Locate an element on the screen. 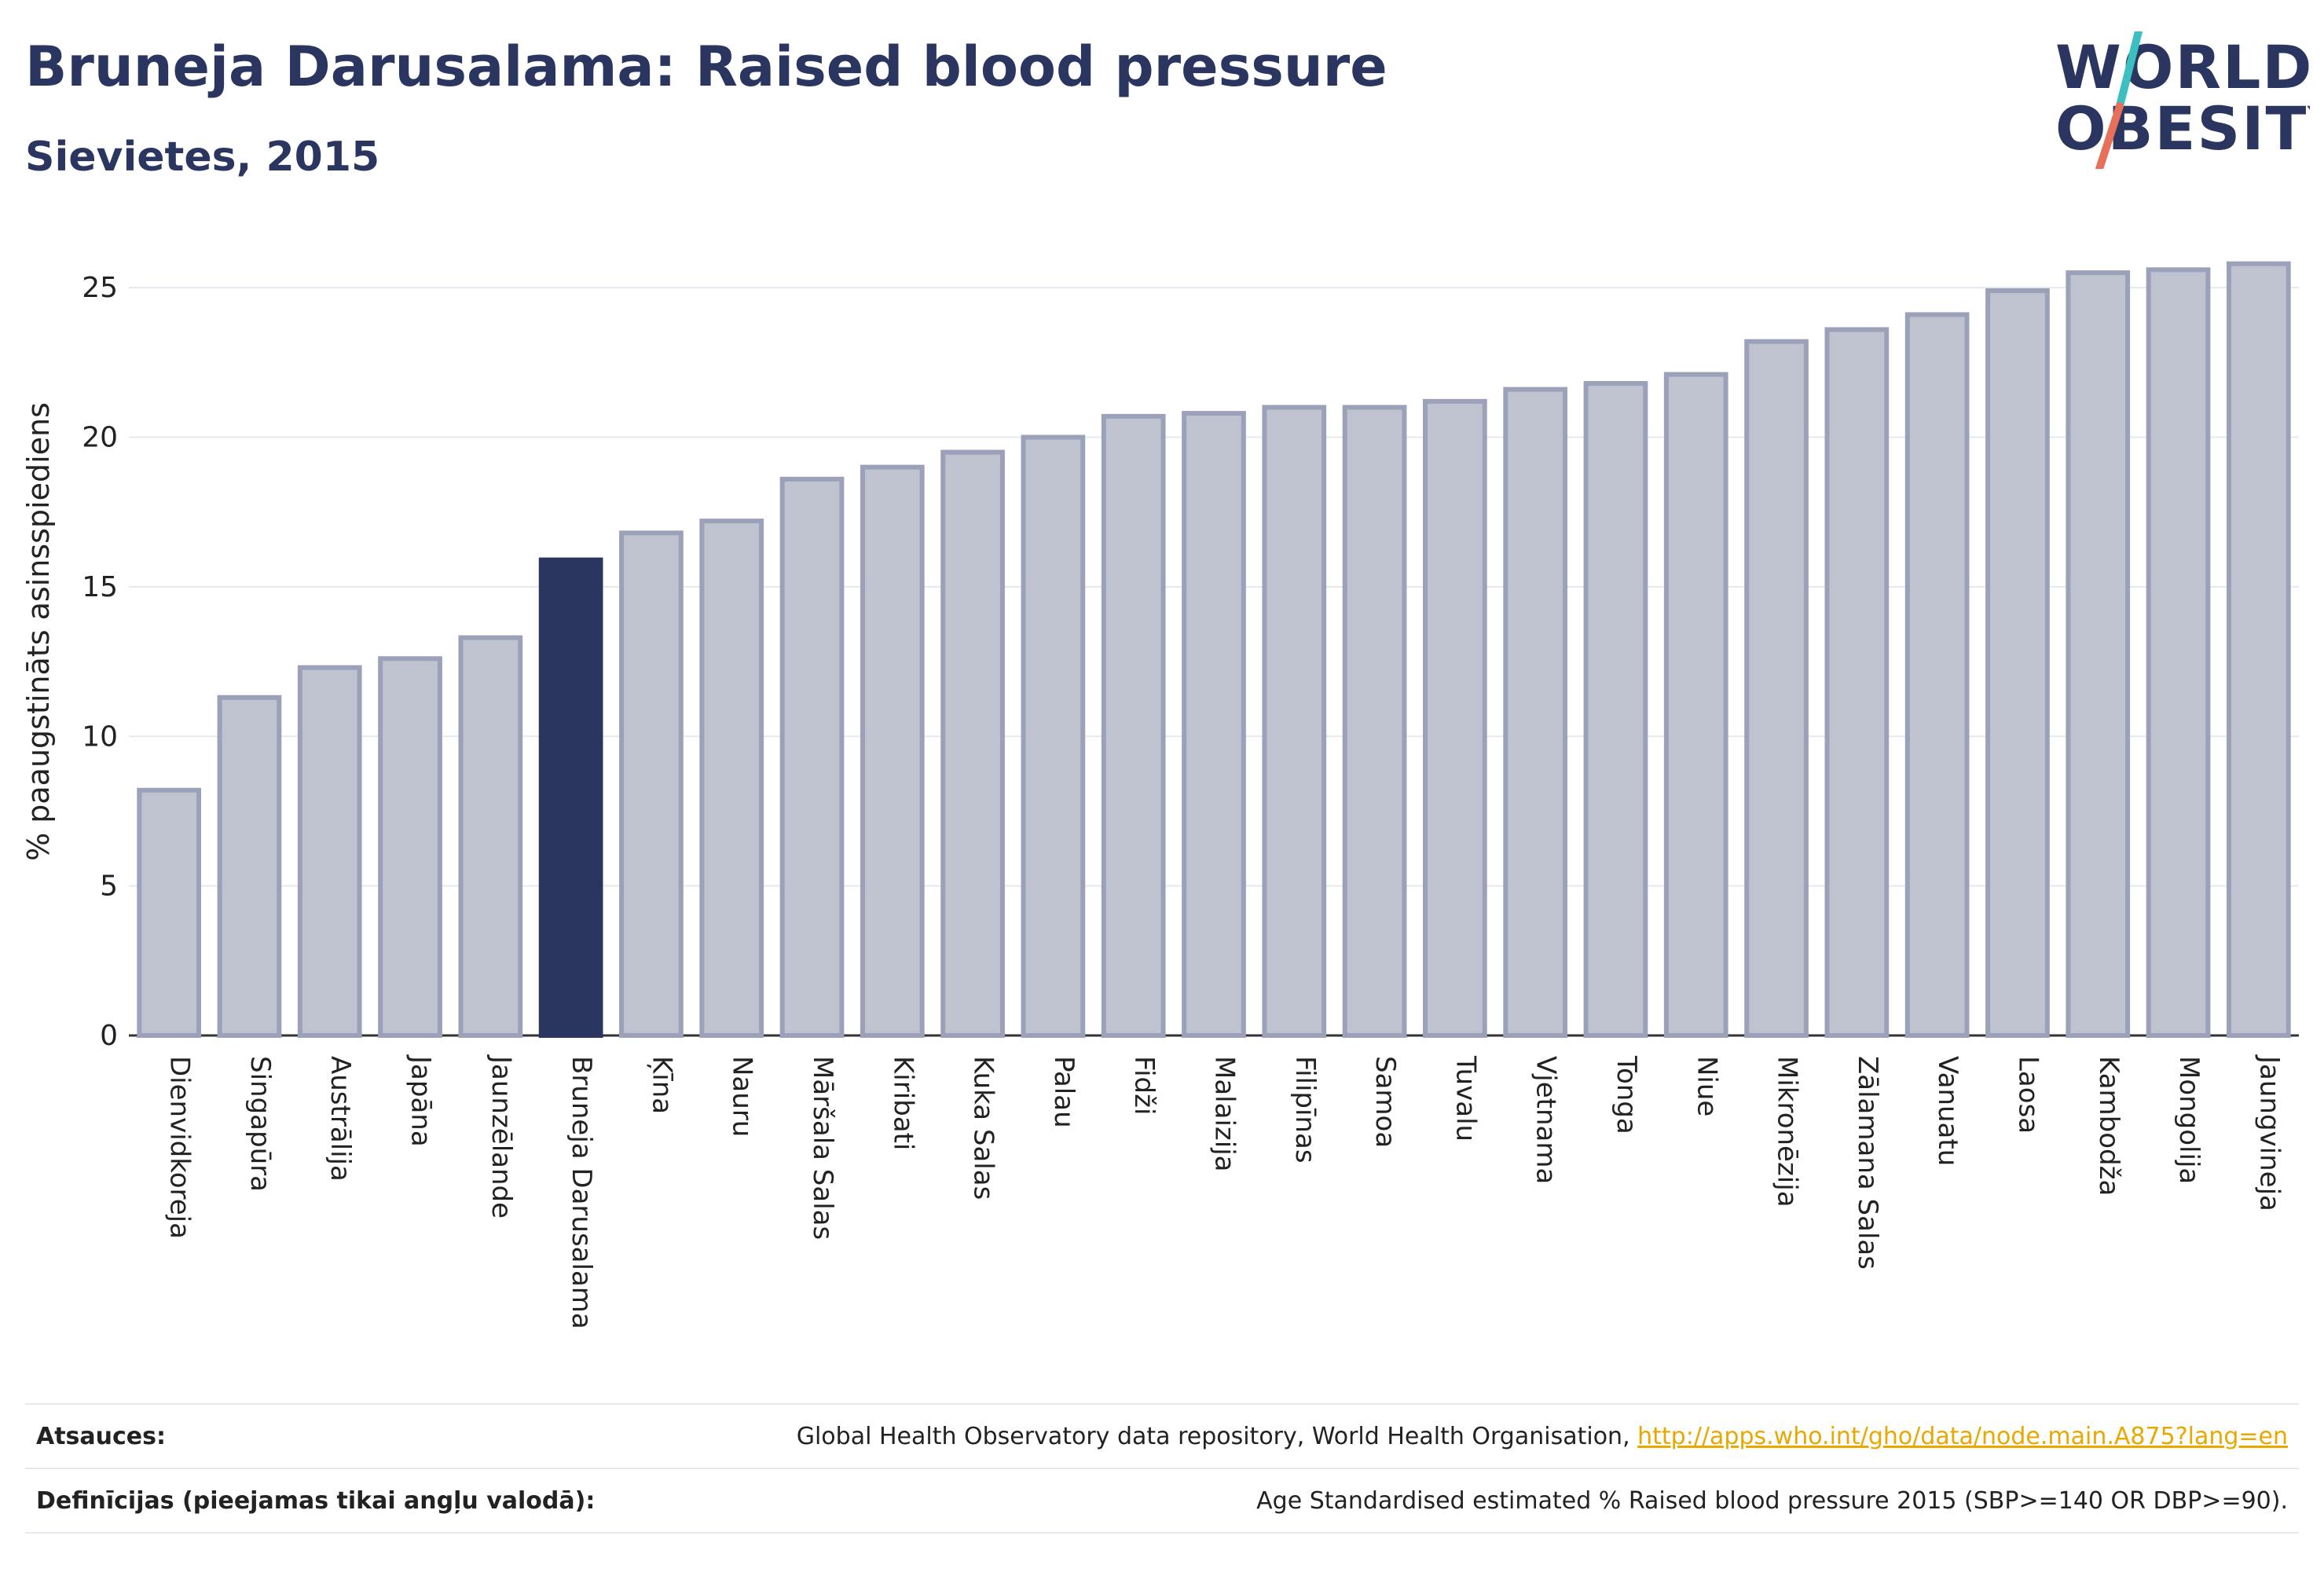 Image resolution: width=2324 pixels, height=1576 pixels. logo-line-2: OBESITY is located at coordinates (2182, 128).